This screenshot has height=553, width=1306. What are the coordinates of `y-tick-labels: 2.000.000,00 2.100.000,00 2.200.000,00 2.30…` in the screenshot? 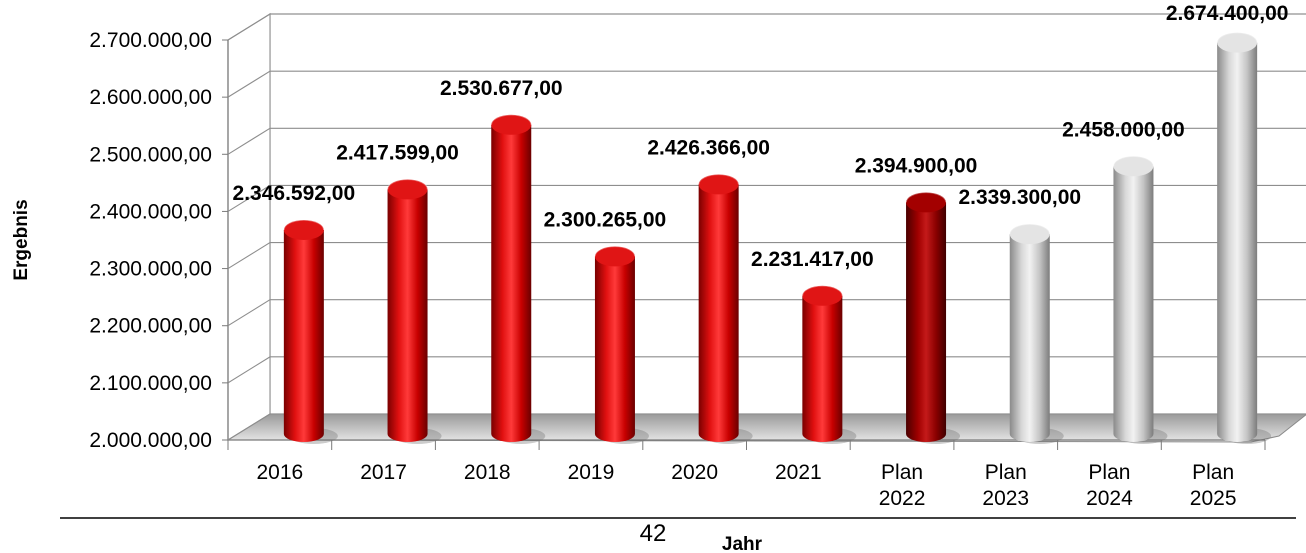 It's located at (158, 240).